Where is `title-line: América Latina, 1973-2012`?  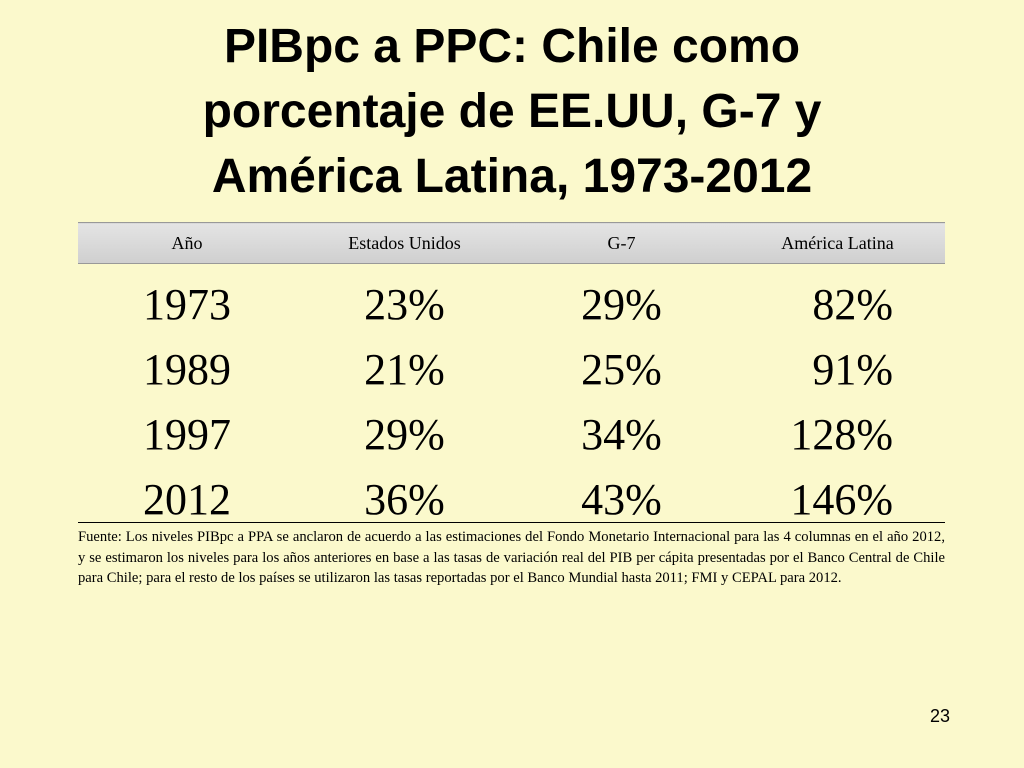 title-line: América Latina, 1973-2012 is located at coordinates (512, 176).